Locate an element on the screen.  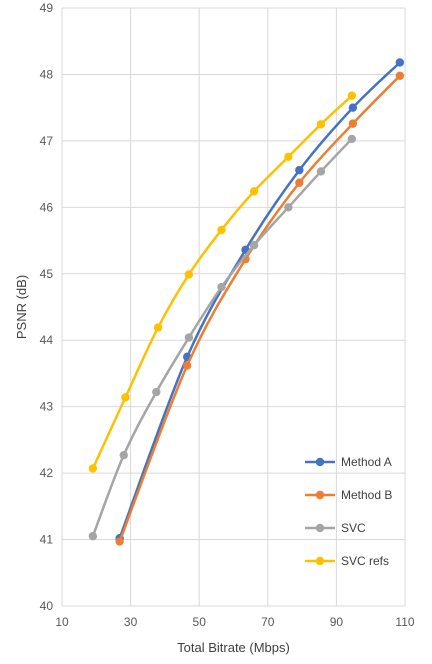
x-tick-label: 110 is located at coordinates (404, 622).